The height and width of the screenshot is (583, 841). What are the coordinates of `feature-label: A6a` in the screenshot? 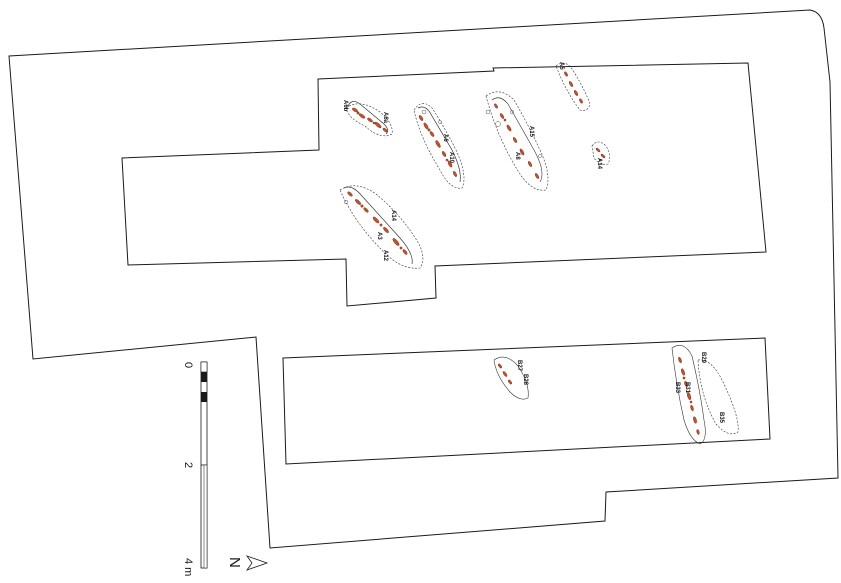 It's located at (385, 118).